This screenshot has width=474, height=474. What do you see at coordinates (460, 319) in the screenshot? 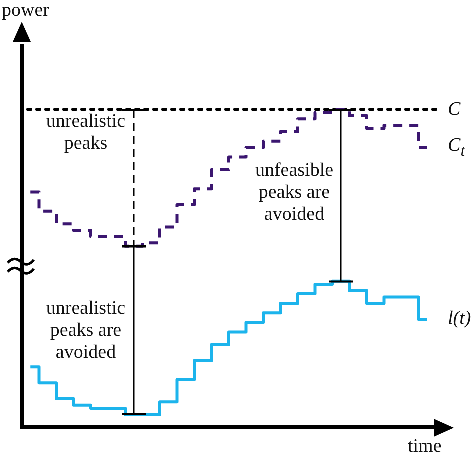
I see `series-label: l(t)` at bounding box center [460, 319].